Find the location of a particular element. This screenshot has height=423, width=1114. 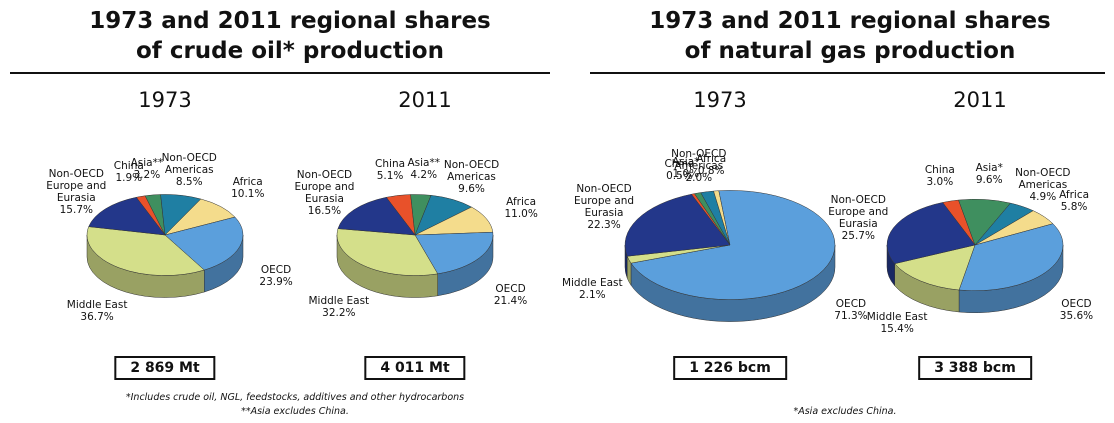

total-box: 3 388 bcm is located at coordinates (975, 368).